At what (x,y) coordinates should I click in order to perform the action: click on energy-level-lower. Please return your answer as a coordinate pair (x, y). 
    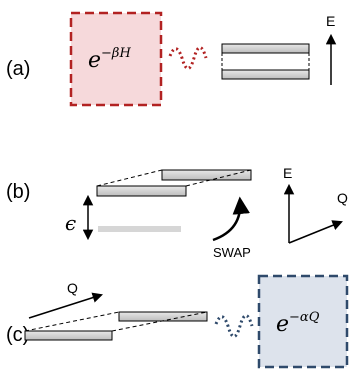
    Looking at the image, I should click on (265, 74).